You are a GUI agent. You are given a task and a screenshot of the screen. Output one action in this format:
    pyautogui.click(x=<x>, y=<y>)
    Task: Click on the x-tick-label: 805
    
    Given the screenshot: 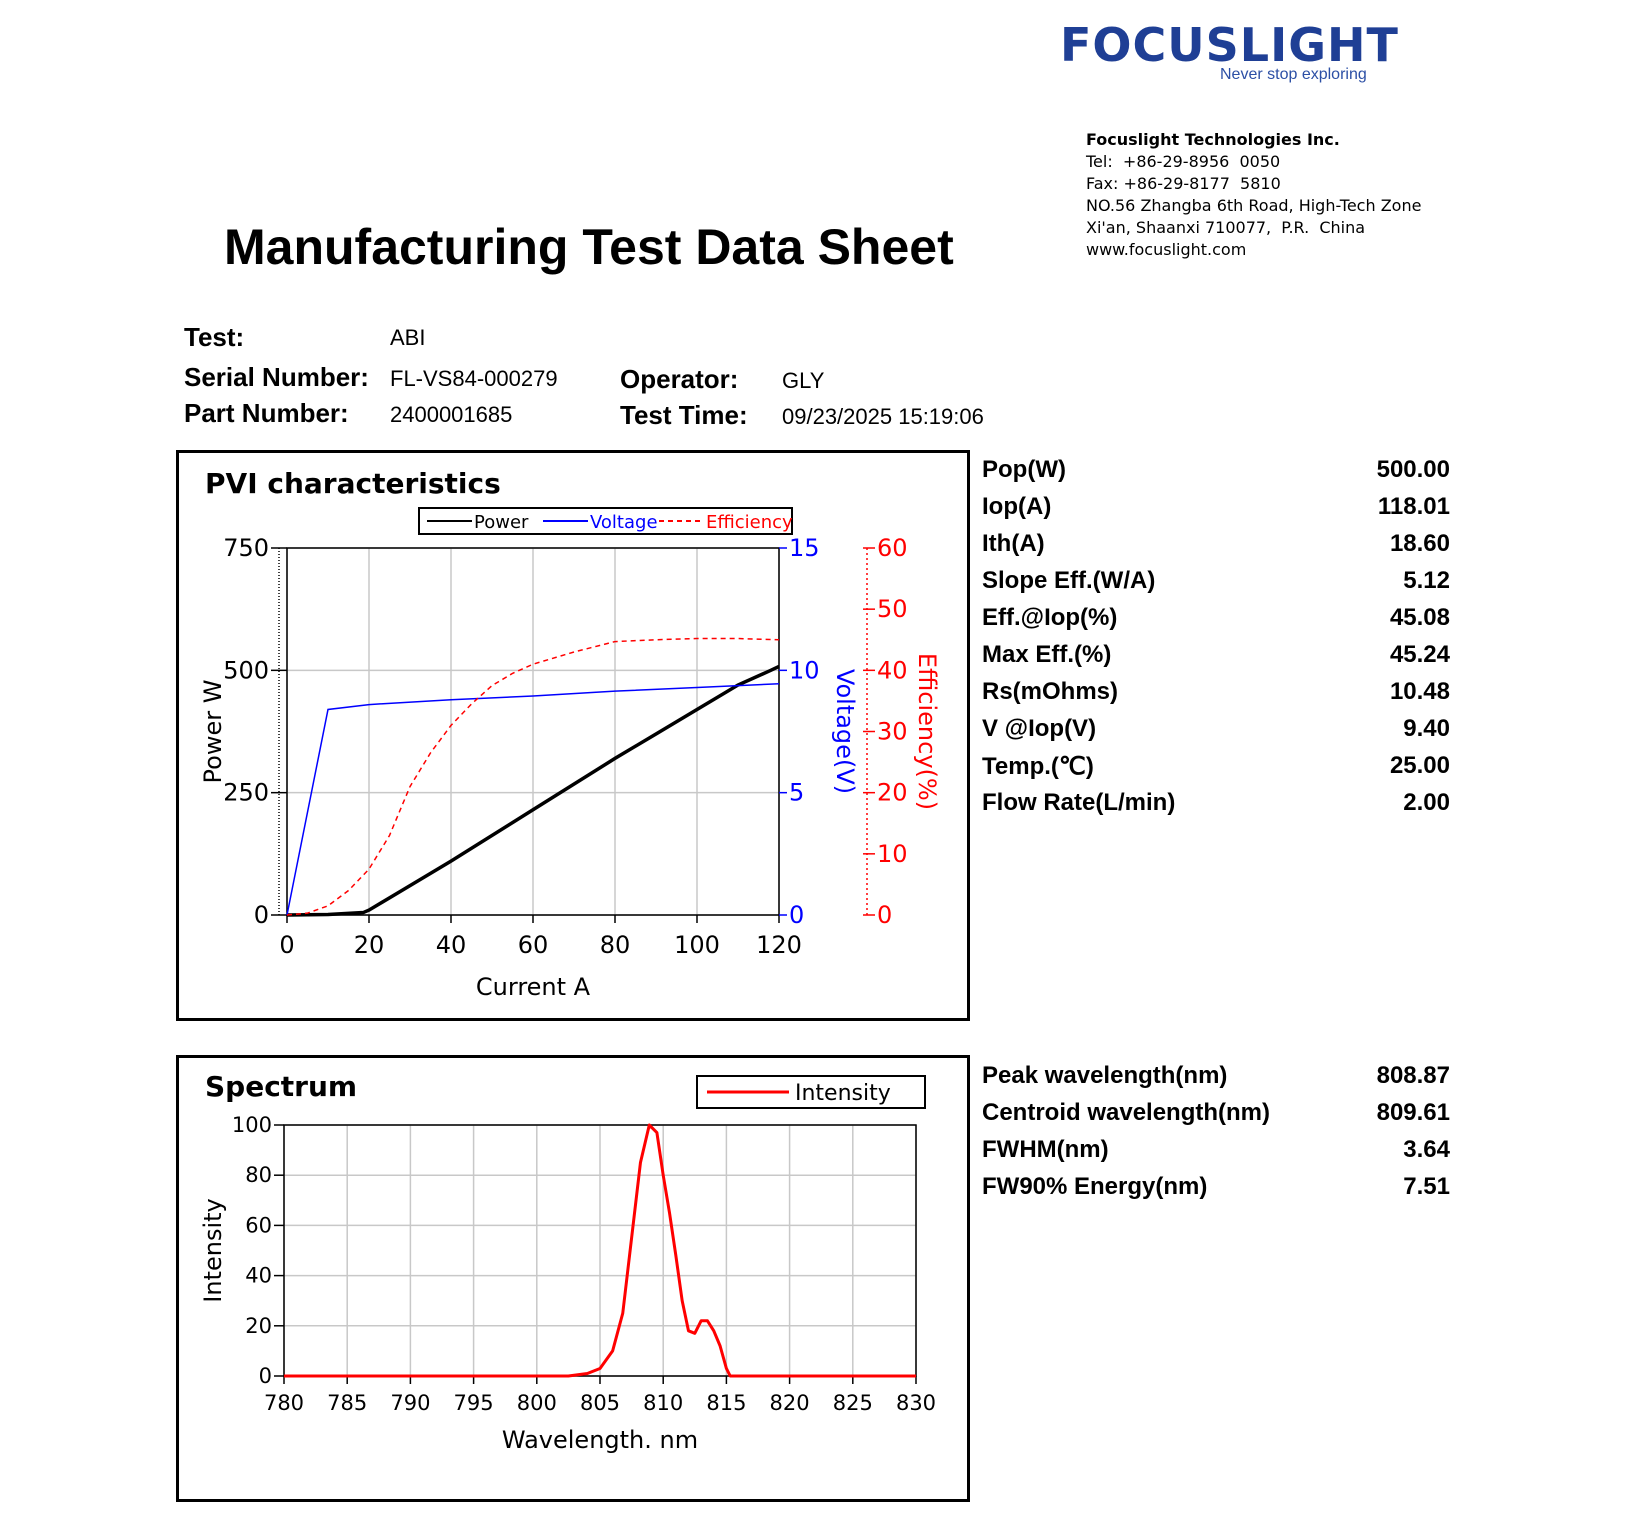 What is the action you would take?
    pyautogui.click(x=600, y=1403)
    